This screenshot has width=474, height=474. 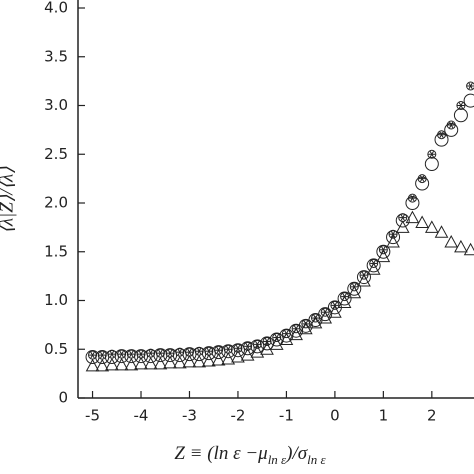 I want to click on y-tick-label: 1.5, so click(x=56, y=251).